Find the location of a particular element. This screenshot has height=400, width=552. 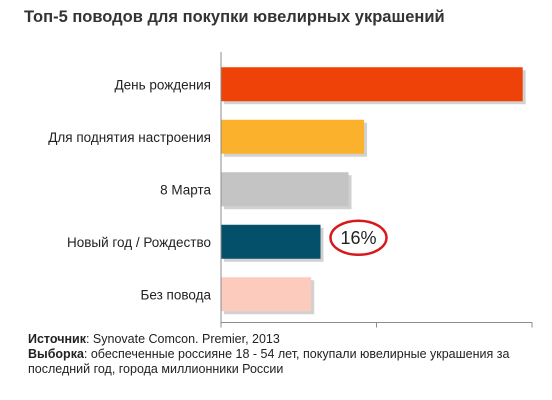

source-line: Источник: Synovate Comcon. Premier, 2013 is located at coordinates (278, 339).